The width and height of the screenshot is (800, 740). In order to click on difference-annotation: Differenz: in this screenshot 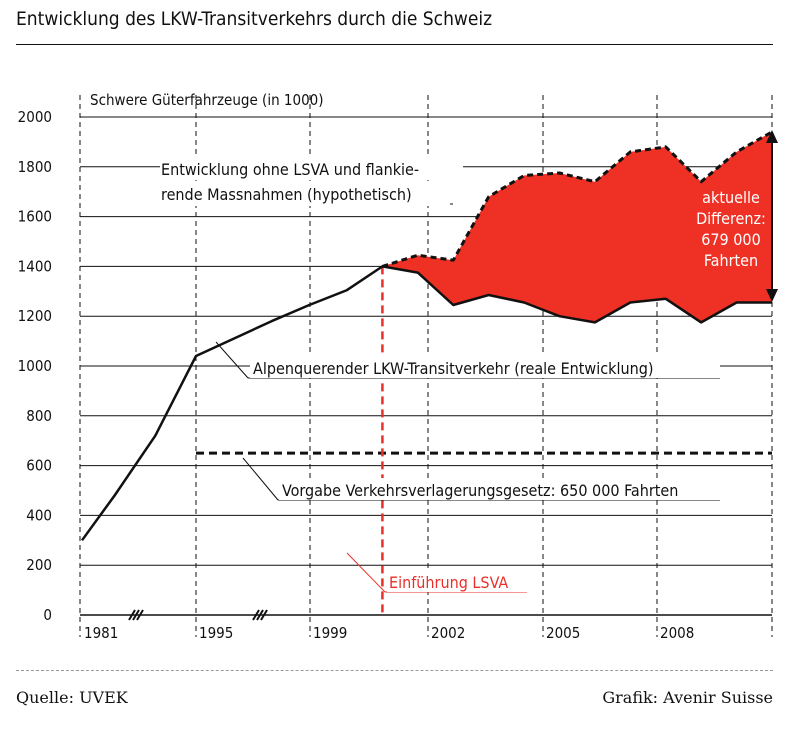, I will do `click(731, 218)`.